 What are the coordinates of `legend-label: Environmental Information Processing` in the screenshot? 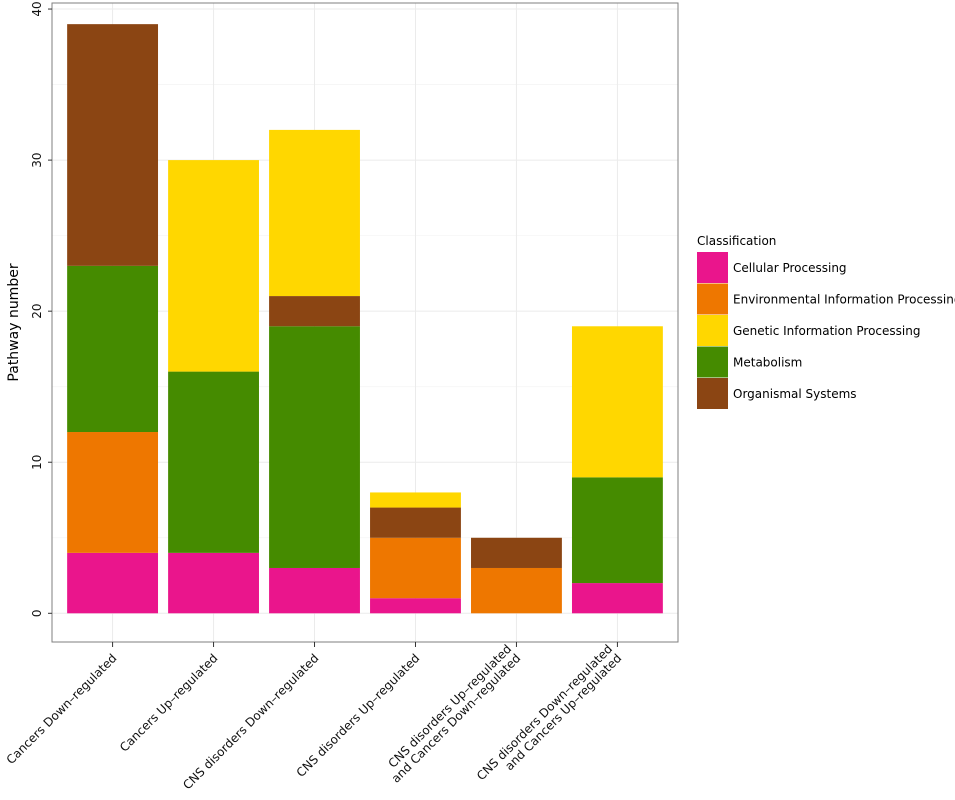 It's located at (844, 300).